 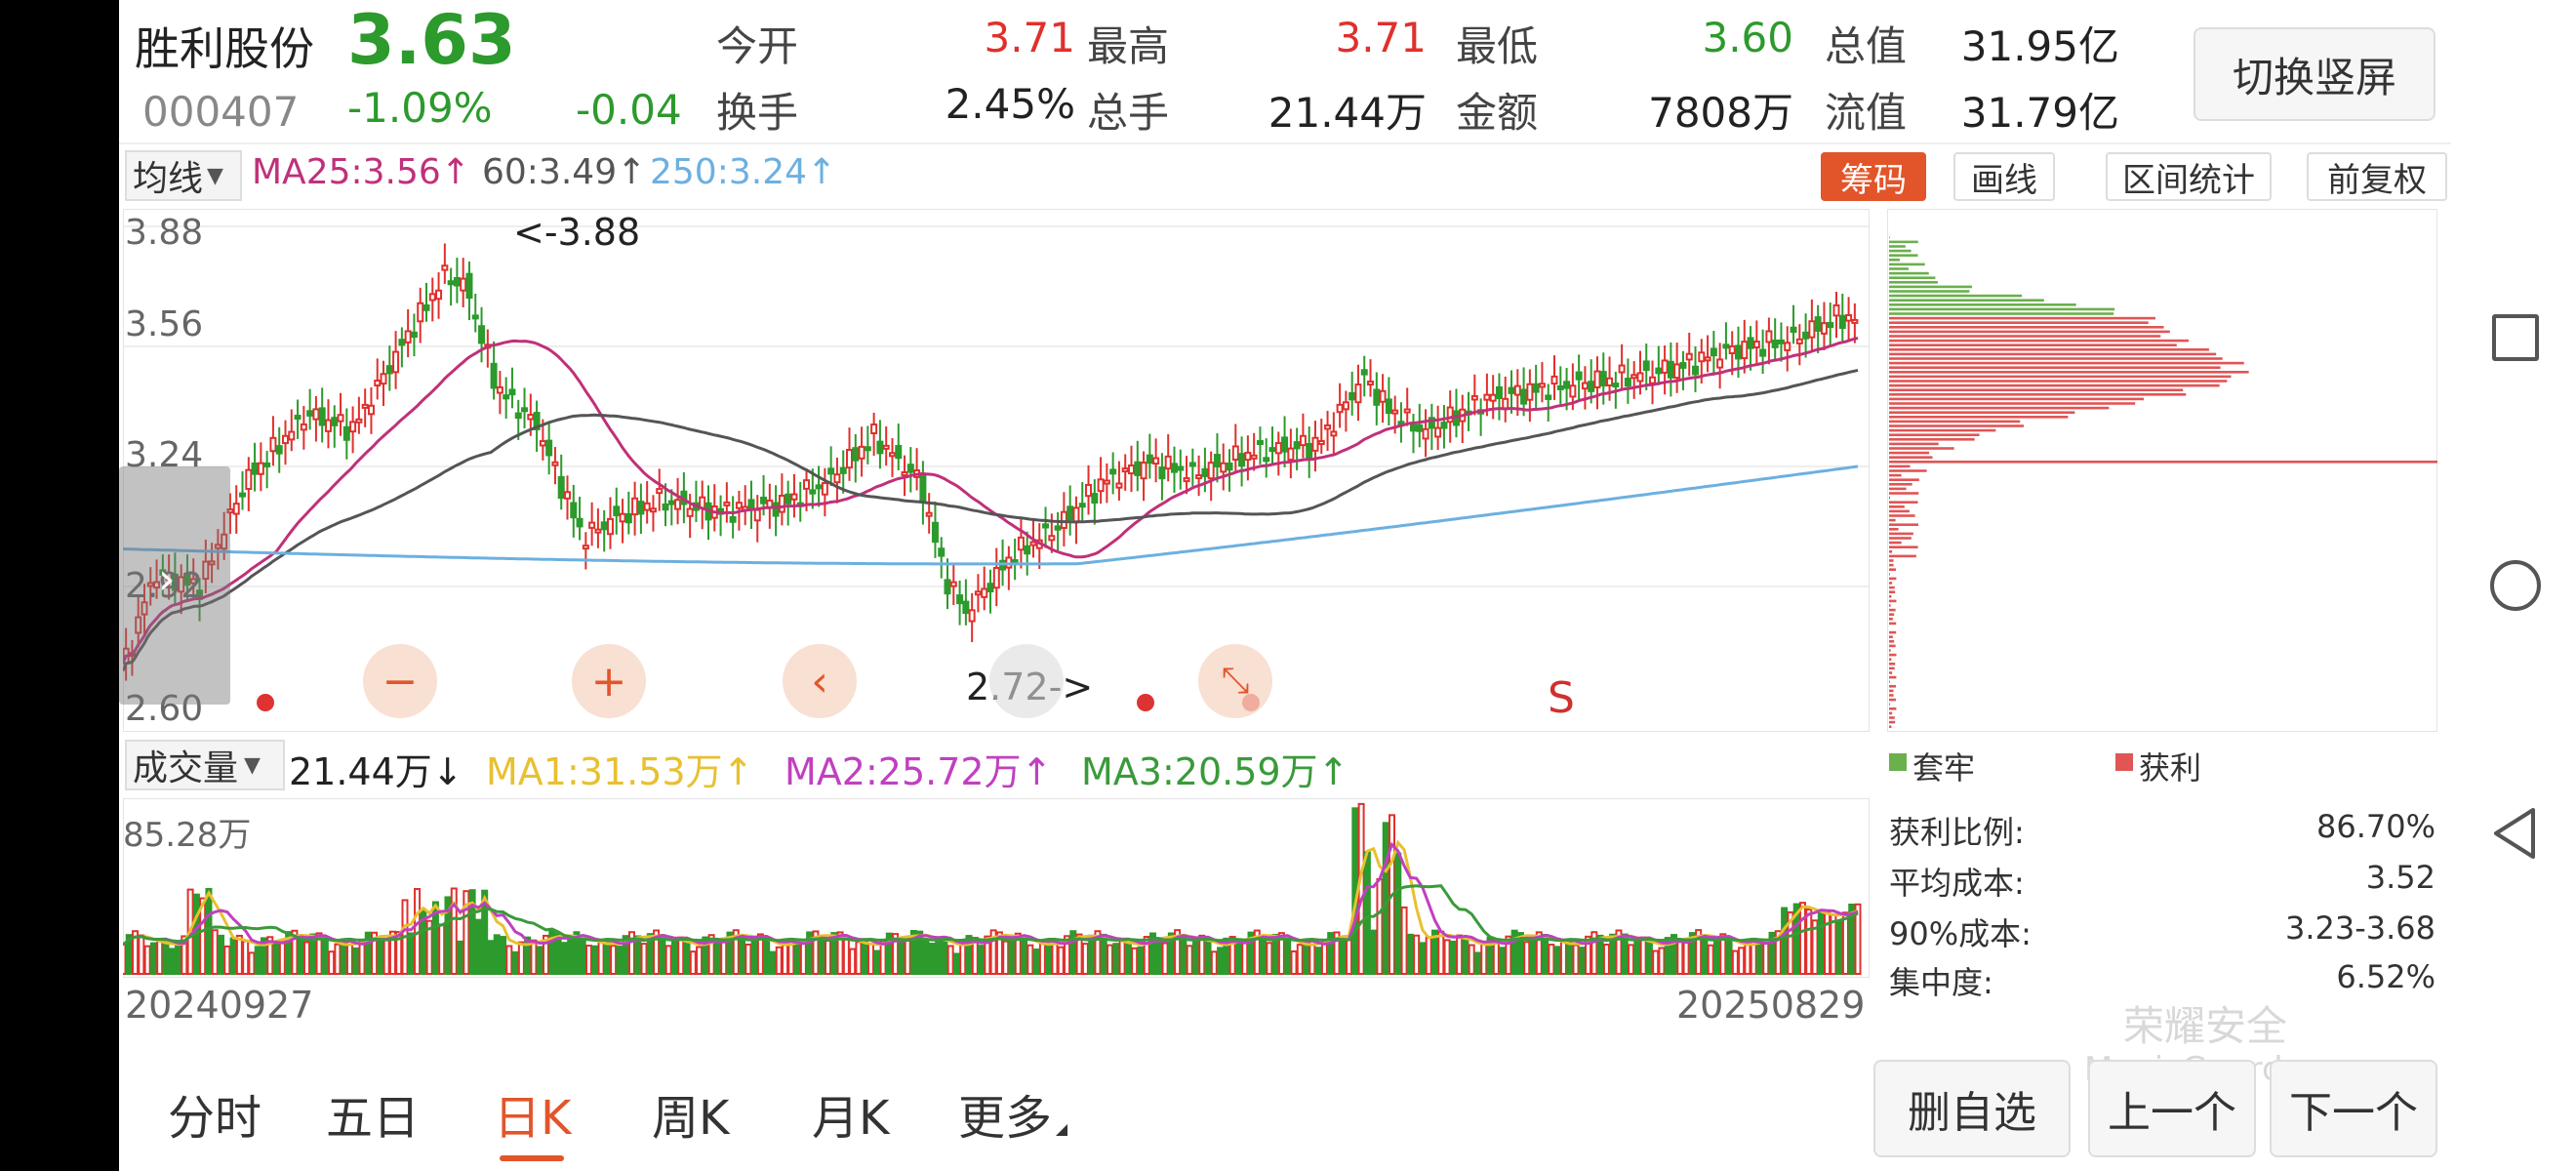 What do you see at coordinates (757, 113) in the screenshot?
I see `stat-label-turnover: 换手` at bounding box center [757, 113].